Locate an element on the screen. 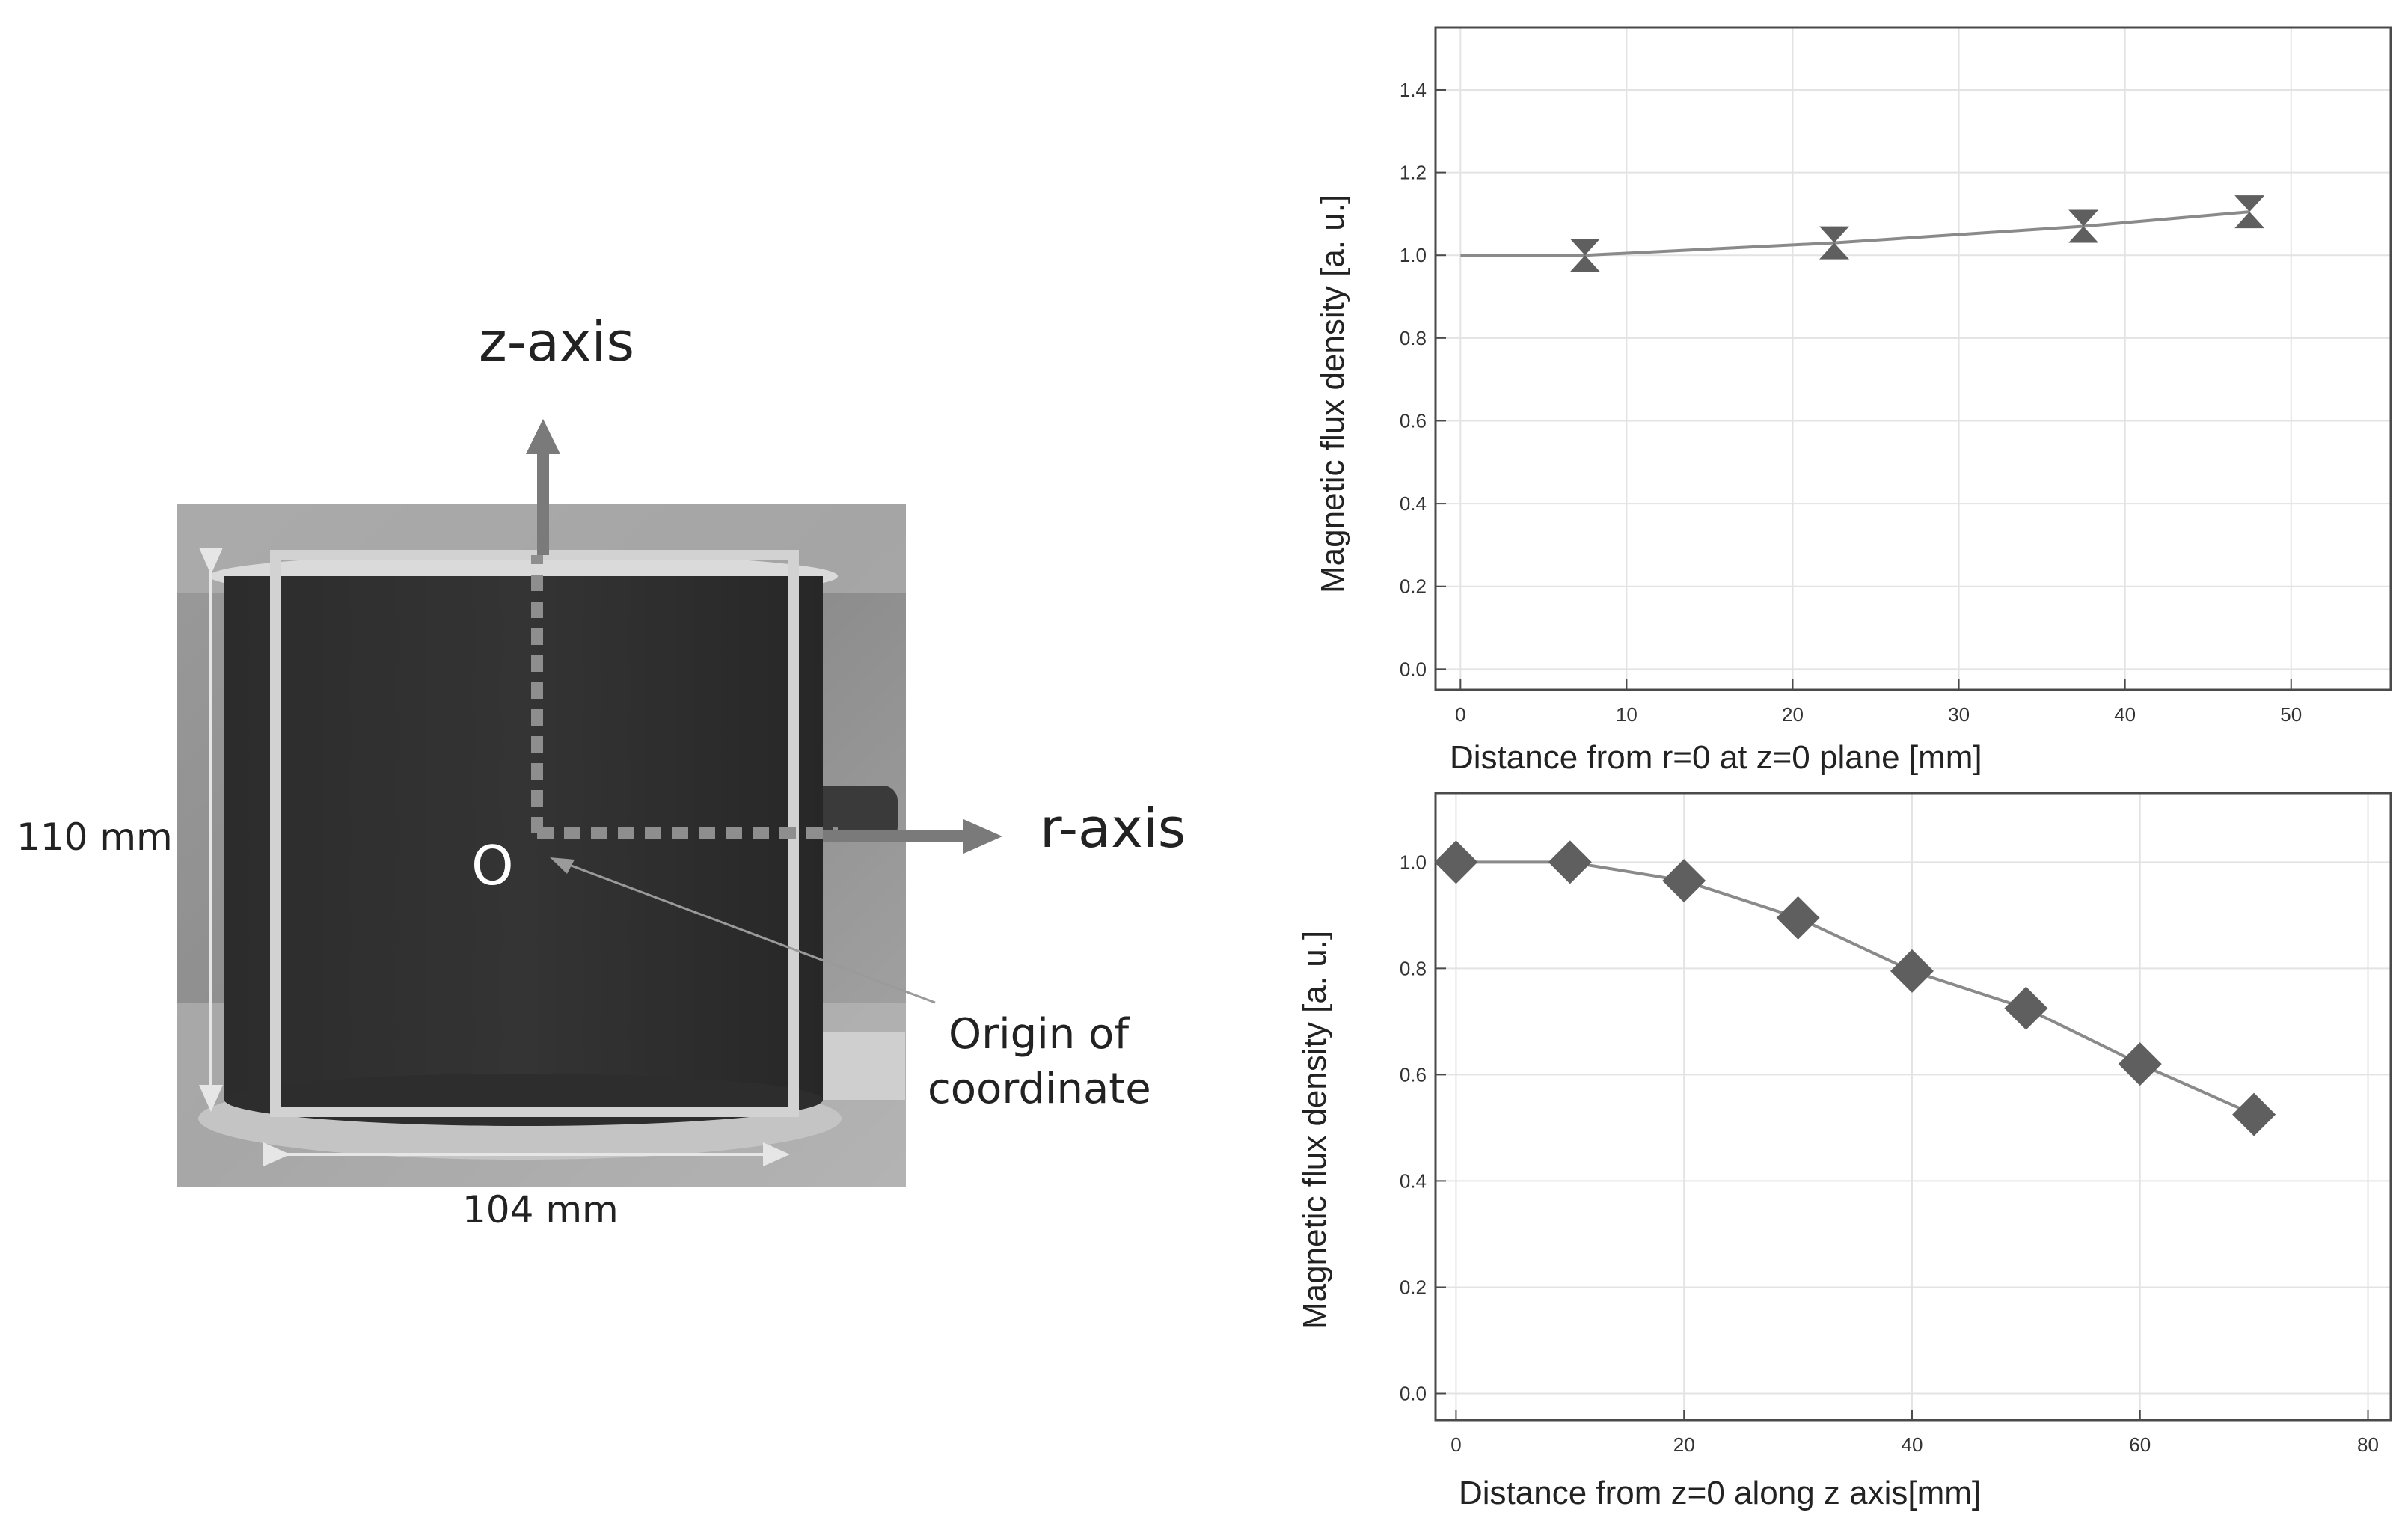 The image size is (2408, 1527). r-axis-arrow-head is located at coordinates (982, 836).